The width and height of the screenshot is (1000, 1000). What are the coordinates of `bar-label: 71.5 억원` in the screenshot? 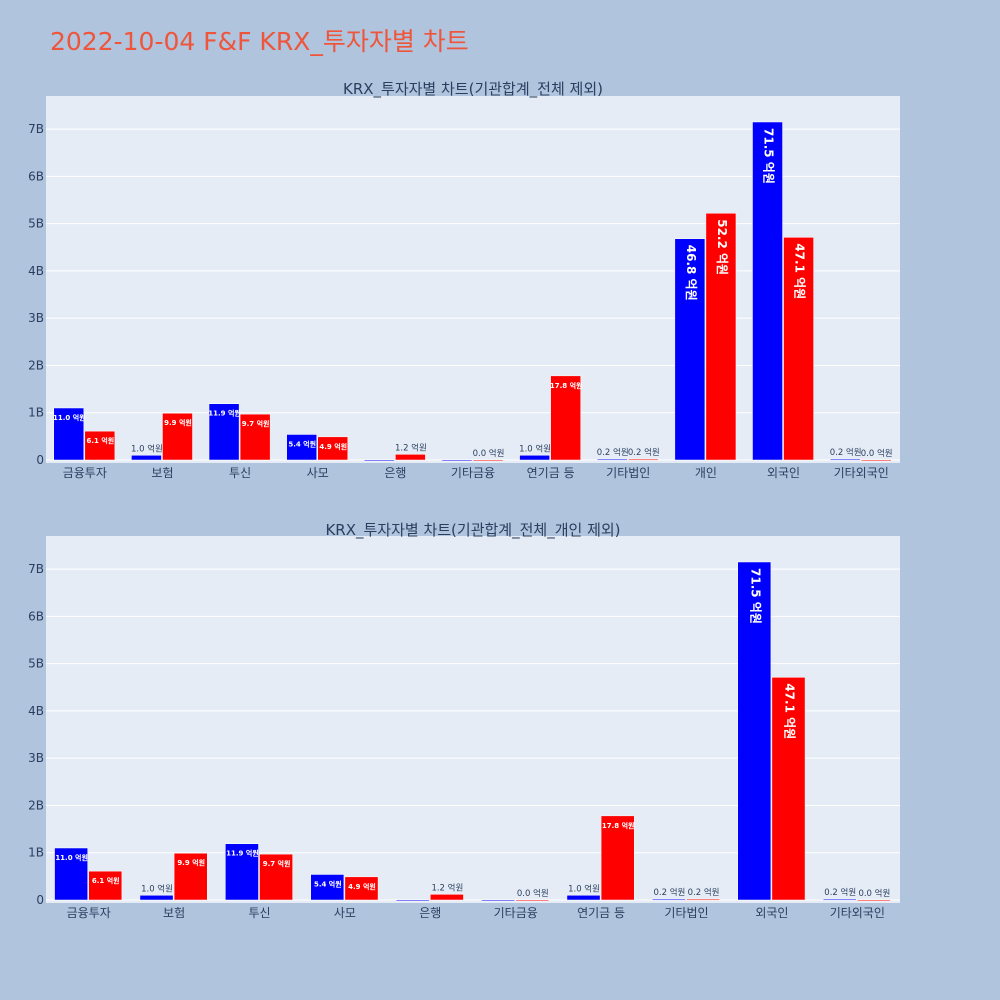 It's located at (755, 596).